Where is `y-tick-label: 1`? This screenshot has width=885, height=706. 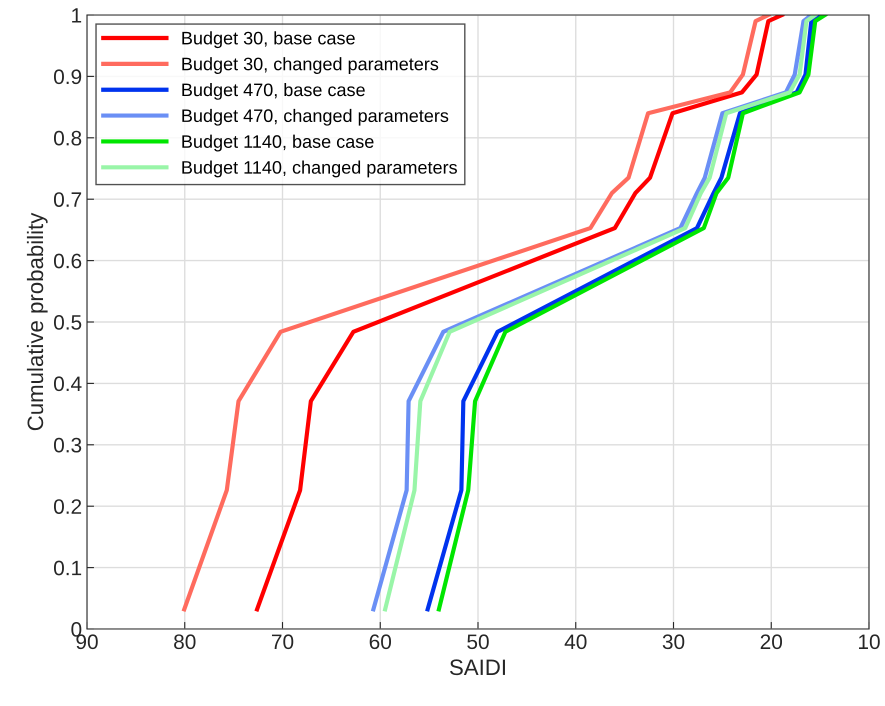 y-tick-label: 1 is located at coordinates (77, 15).